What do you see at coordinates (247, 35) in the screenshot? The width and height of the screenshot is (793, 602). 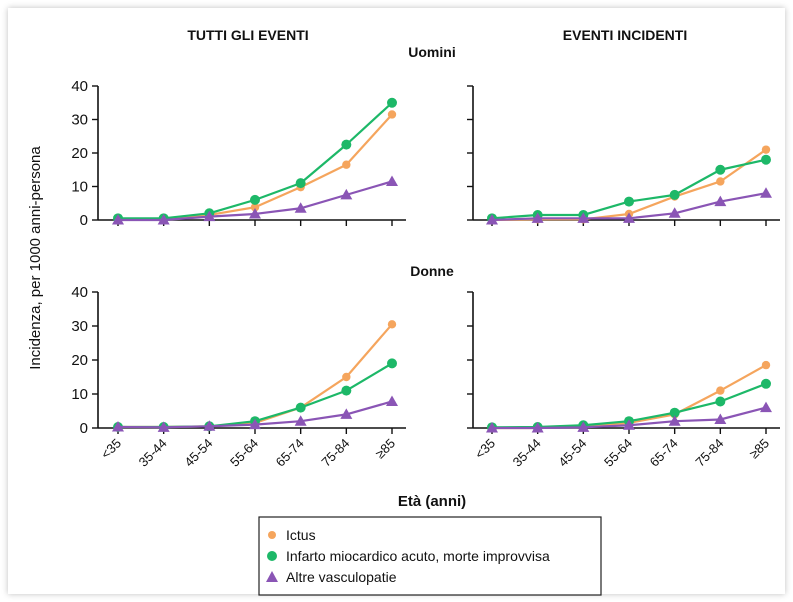 I see `col-title-0: TUTTI GLI EVENTI` at bounding box center [247, 35].